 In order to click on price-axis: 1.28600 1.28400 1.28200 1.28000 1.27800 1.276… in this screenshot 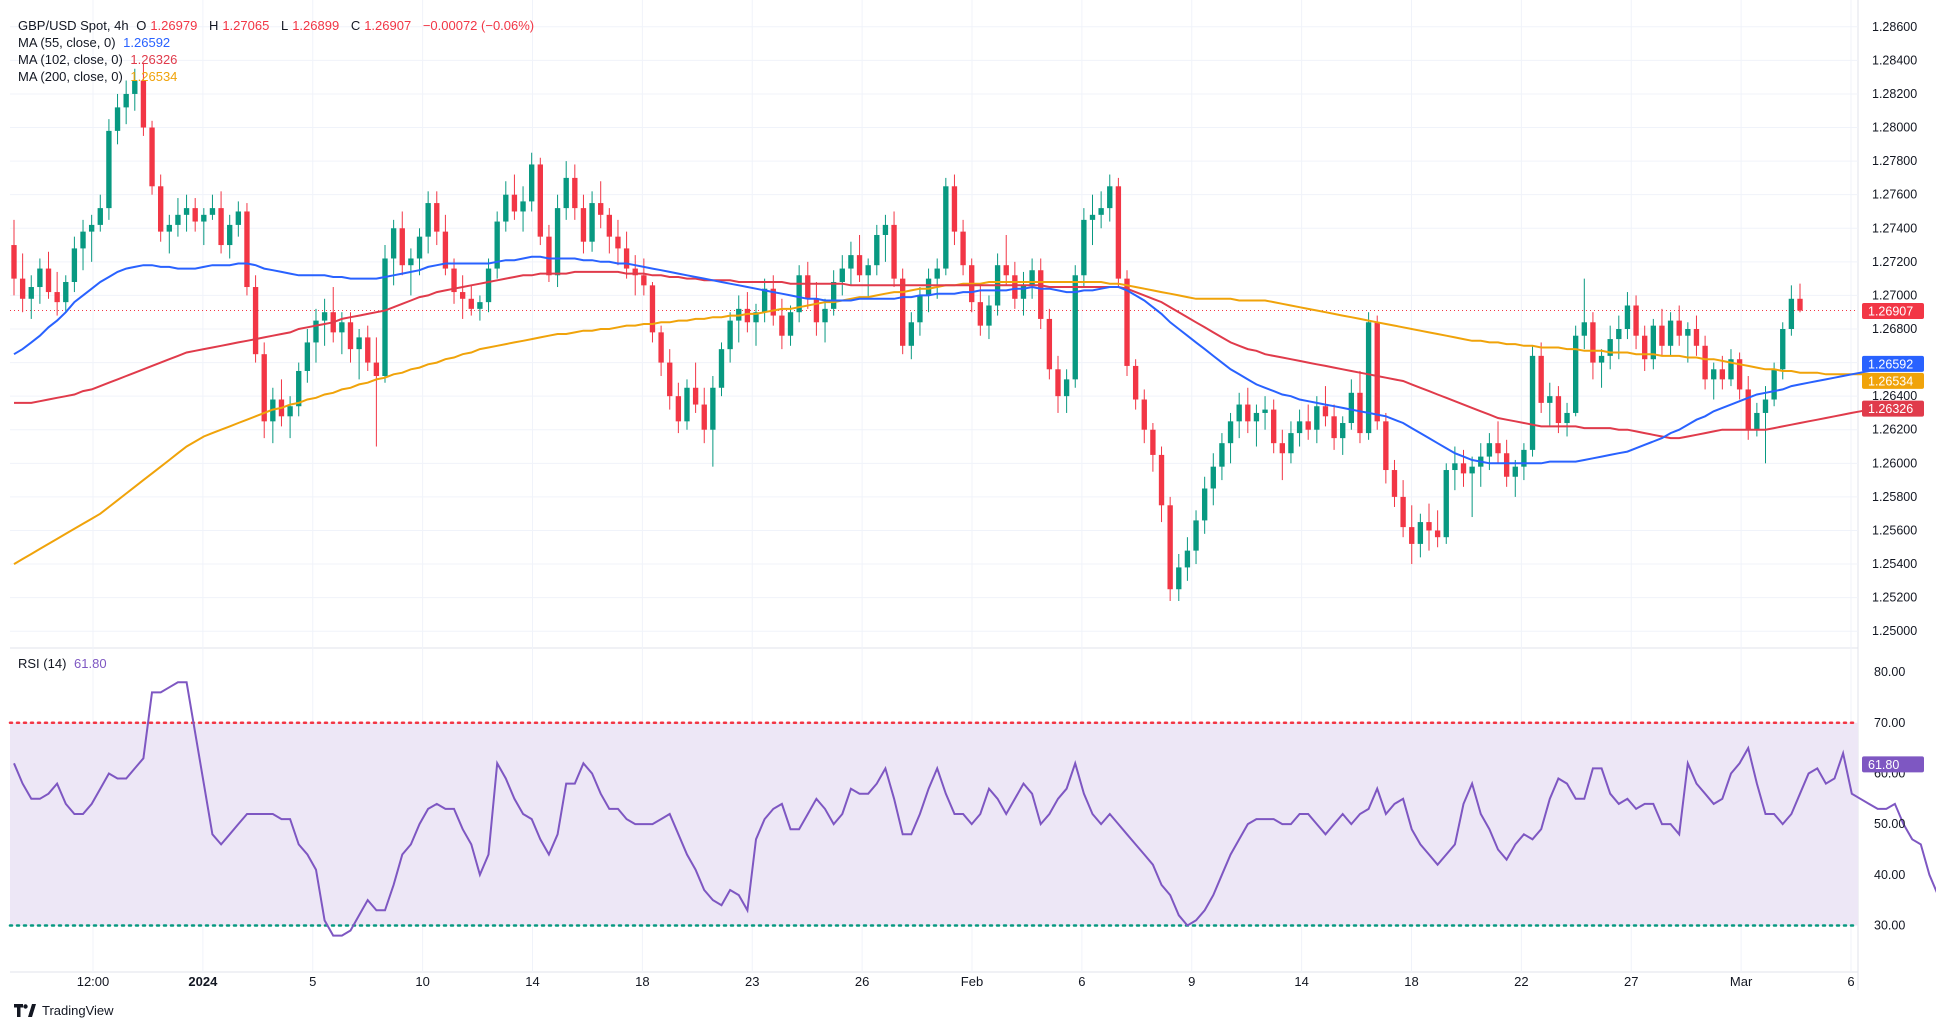, I will do `click(1893, 329)`.